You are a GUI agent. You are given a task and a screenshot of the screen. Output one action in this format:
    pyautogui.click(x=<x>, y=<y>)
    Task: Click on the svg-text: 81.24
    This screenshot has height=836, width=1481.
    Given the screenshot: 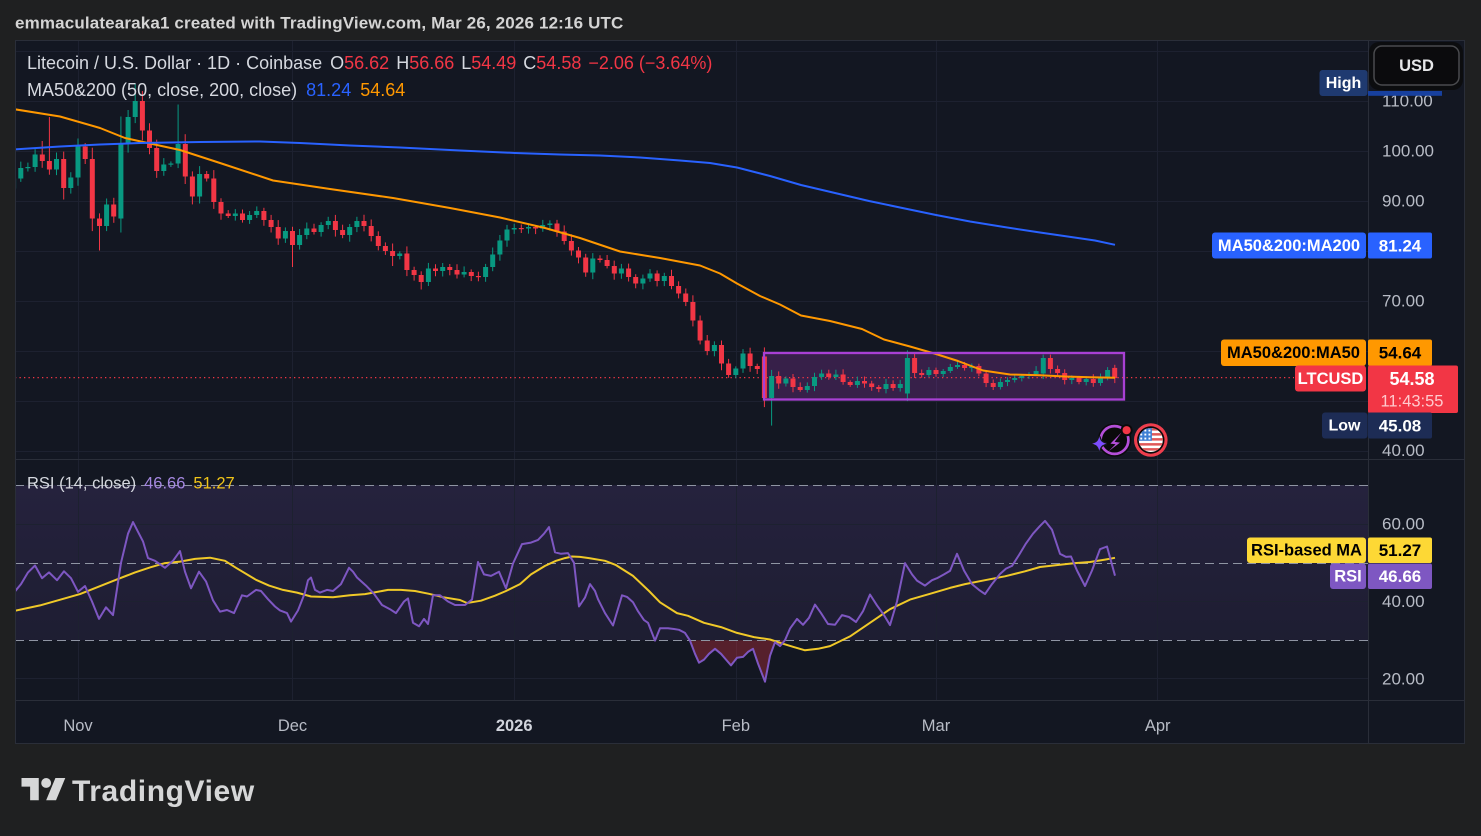 What is the action you would take?
    pyautogui.click(x=1400, y=246)
    